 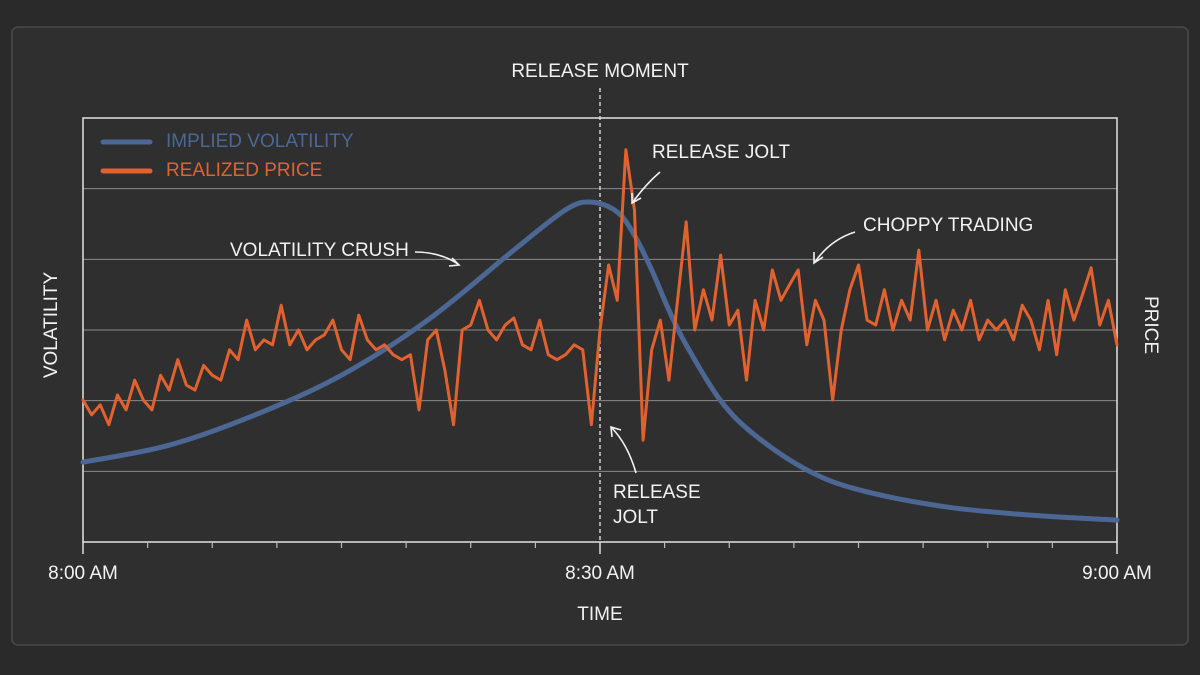 What do you see at coordinates (51, 325) in the screenshot?
I see `y-axis-label: VOLATILITY` at bounding box center [51, 325].